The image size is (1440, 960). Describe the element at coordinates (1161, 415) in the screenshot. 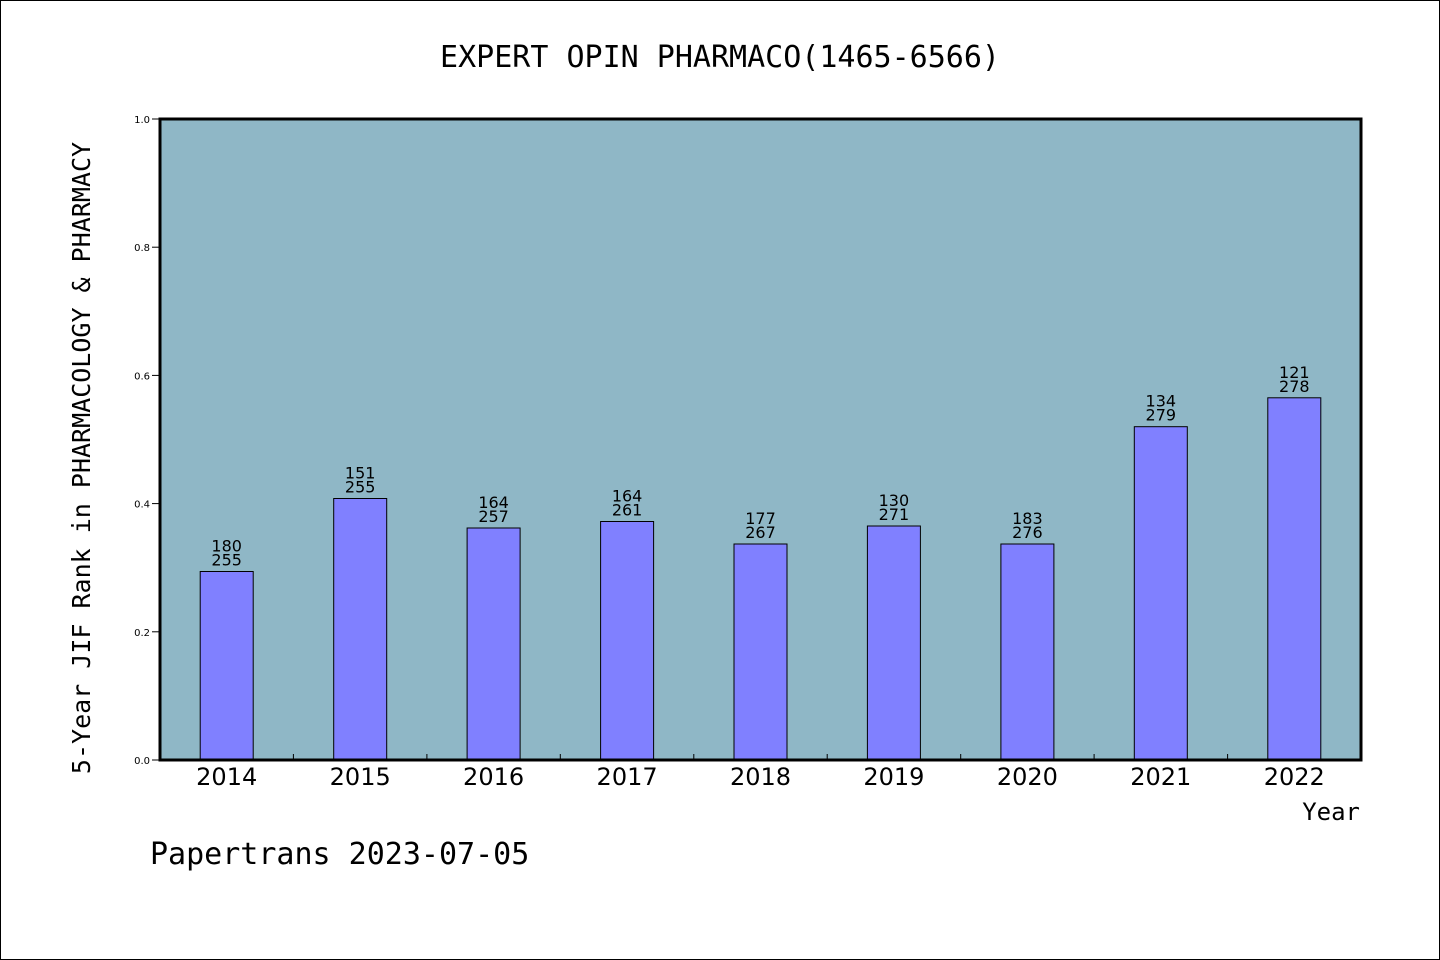

I see `bar-total-label: 279` at that location.